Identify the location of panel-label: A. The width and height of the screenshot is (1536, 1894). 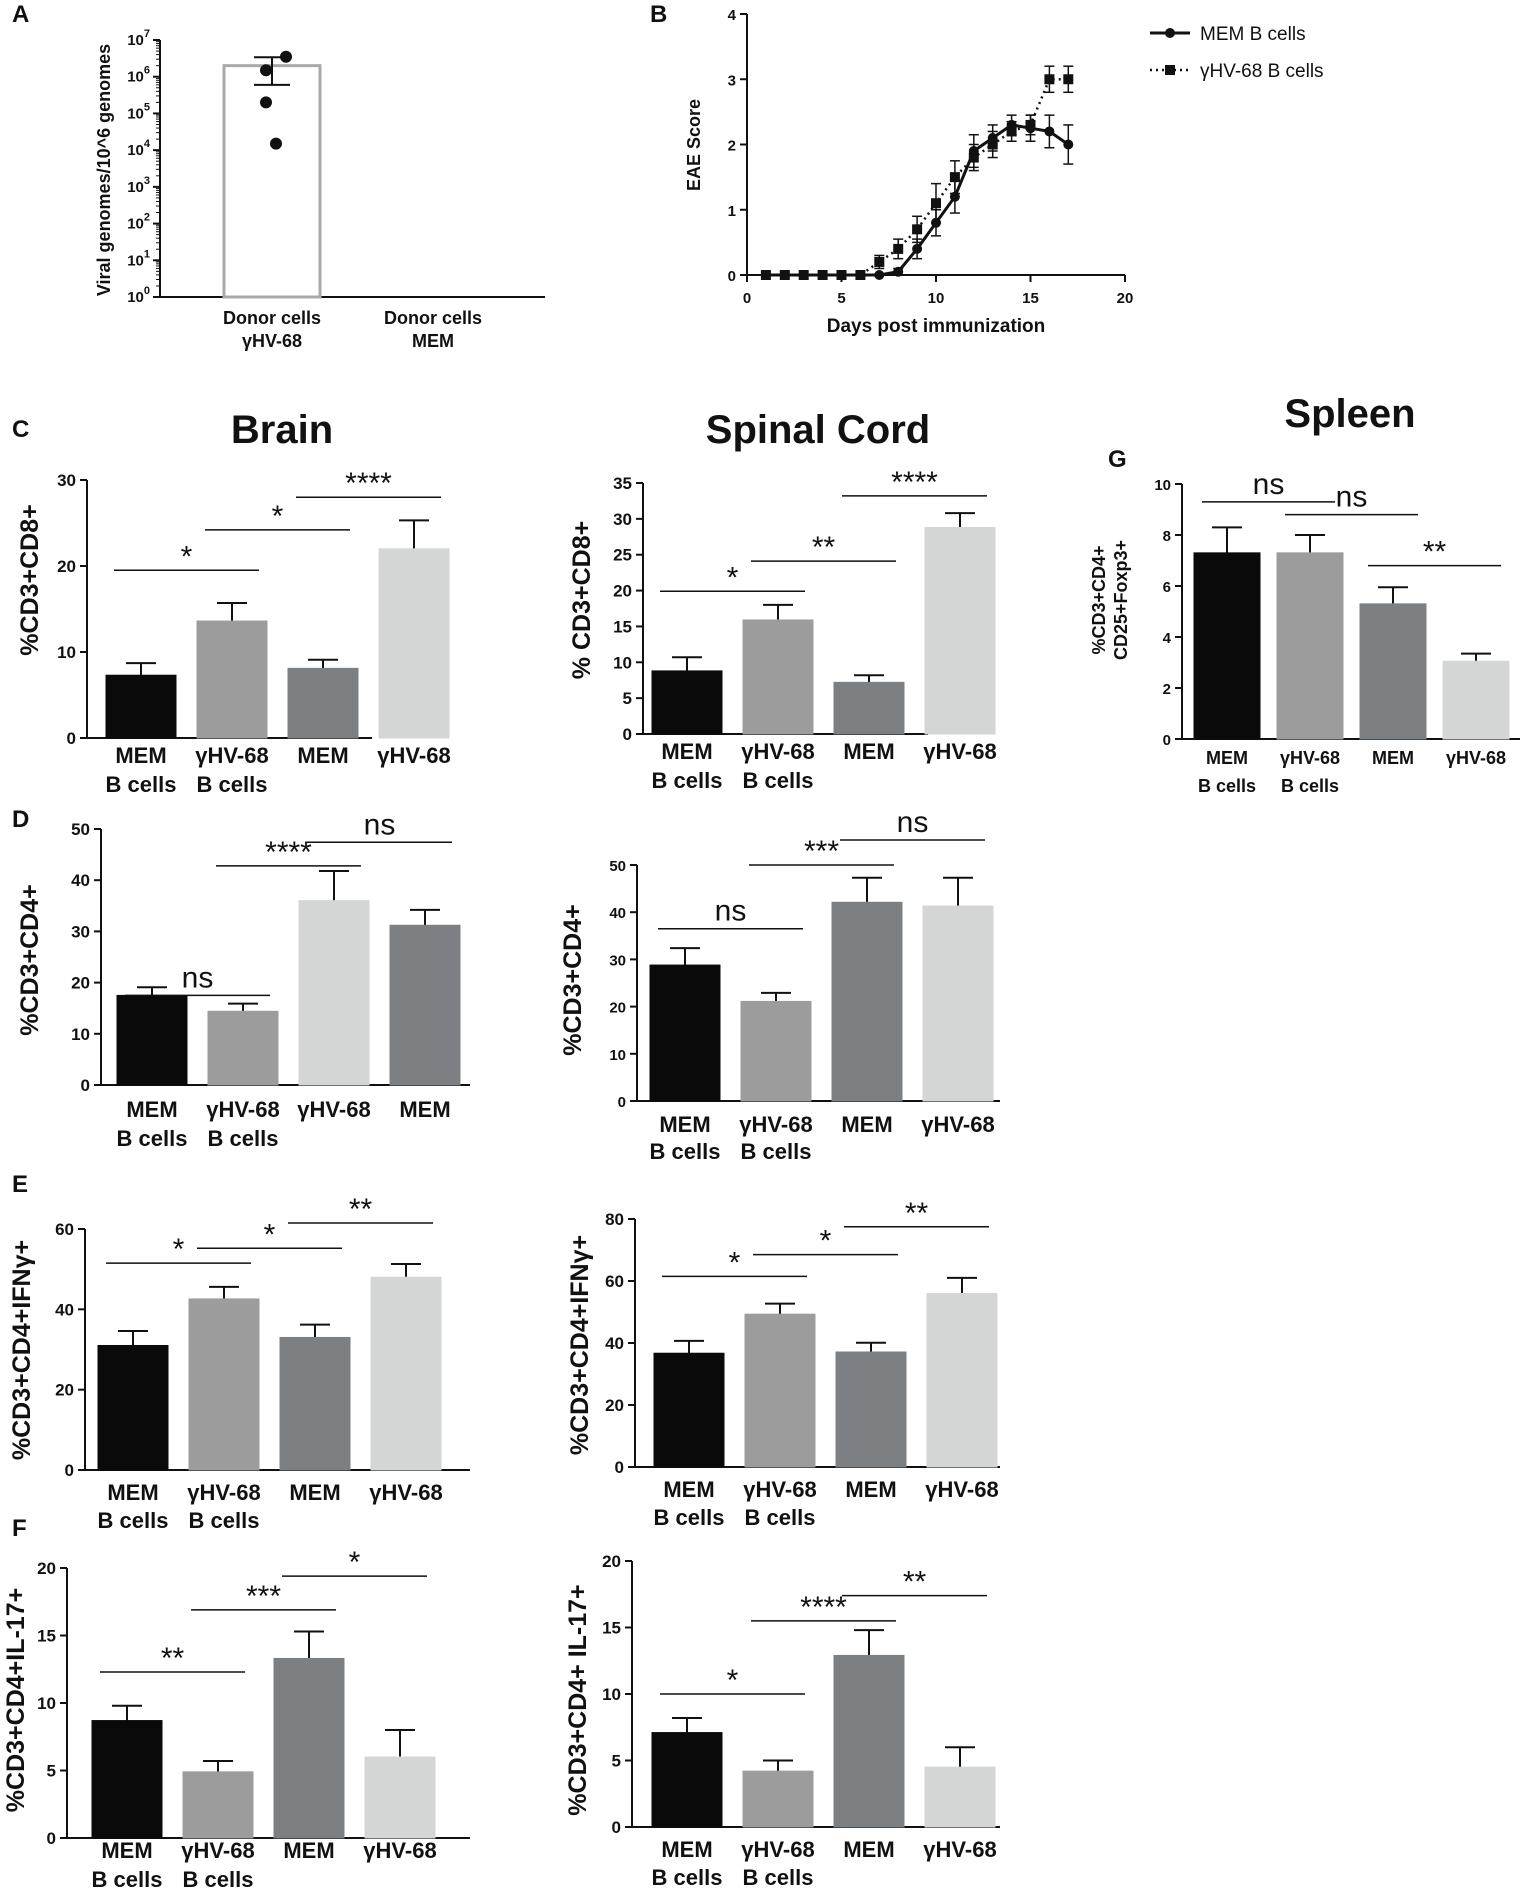
(20, 14).